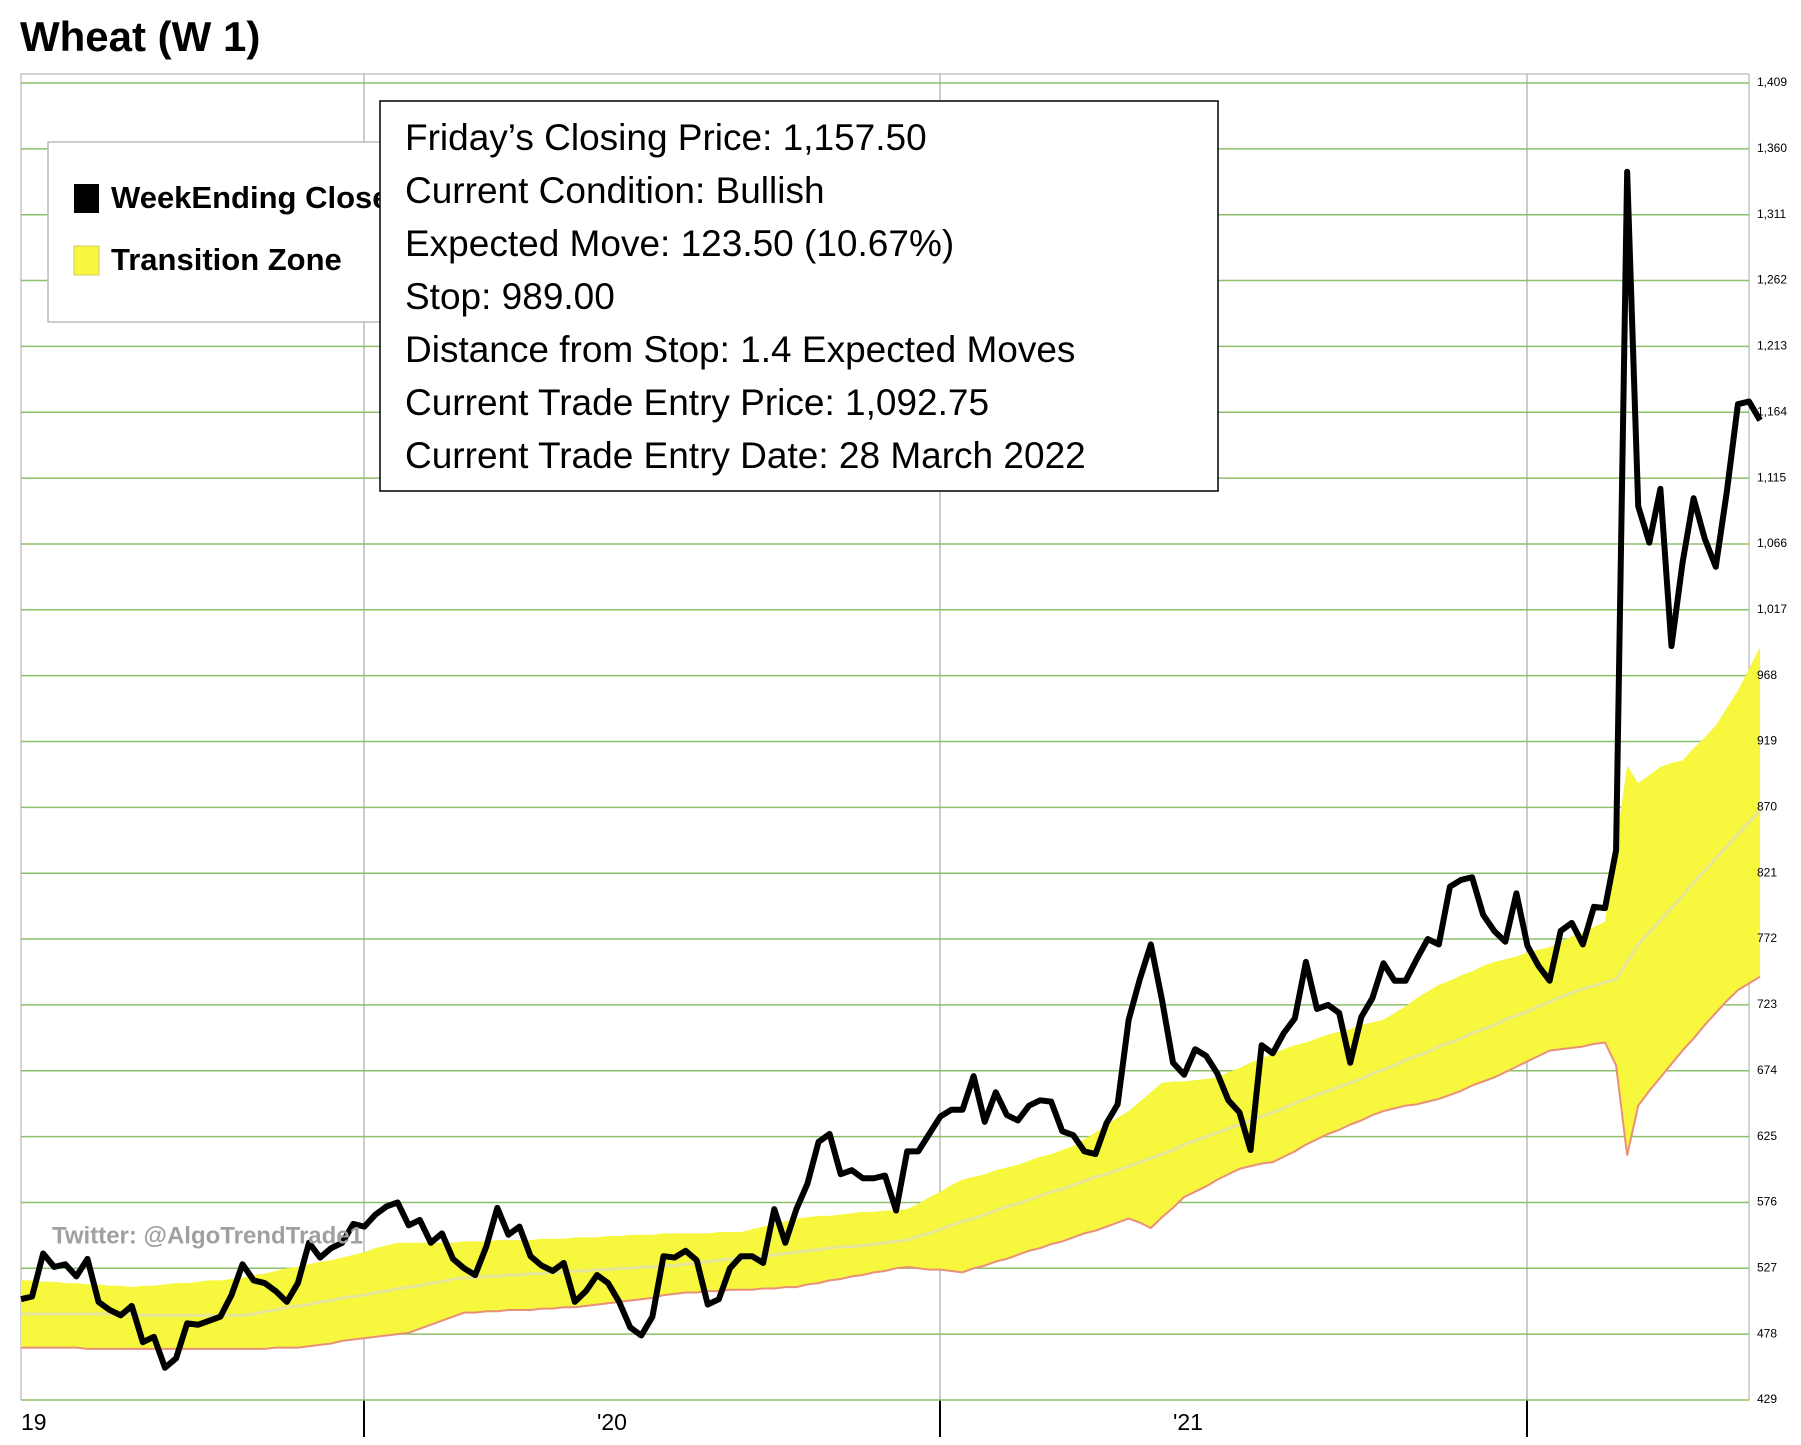 This screenshot has width=1801, height=1445. I want to click on y-tick-label: 576, so click(1767, 1202).